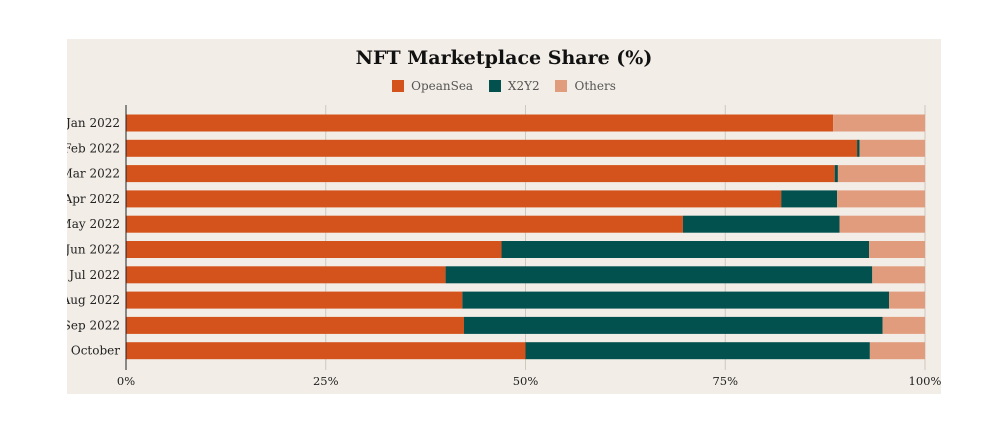 The image size is (1007, 432). Describe the element at coordinates (93, 174) in the screenshot. I see `y-tick-label-2: Mar 2022` at that location.